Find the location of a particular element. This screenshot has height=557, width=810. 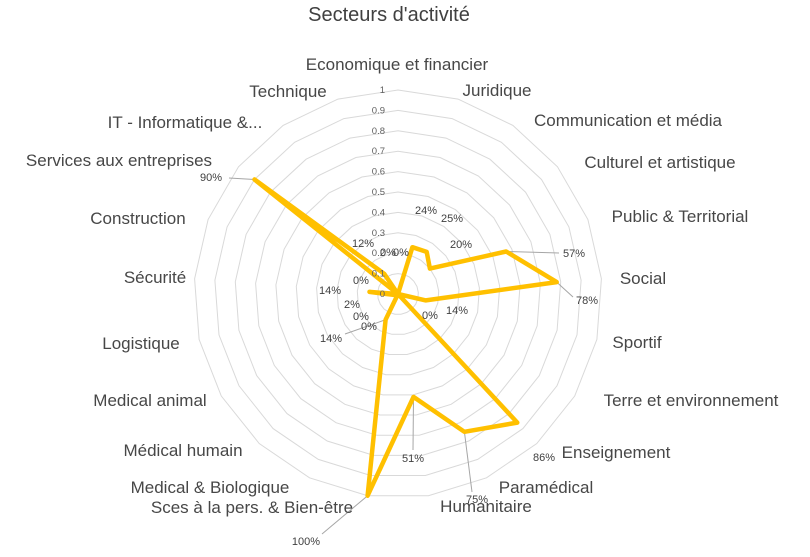

data-label: 100% is located at coordinates (306, 542).